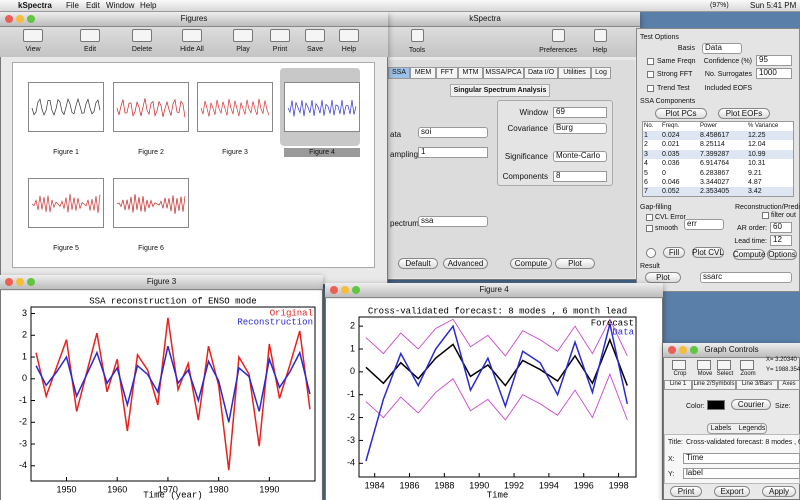  What do you see at coordinates (322, 107) in the screenshot?
I see `thumbnail` at bounding box center [322, 107].